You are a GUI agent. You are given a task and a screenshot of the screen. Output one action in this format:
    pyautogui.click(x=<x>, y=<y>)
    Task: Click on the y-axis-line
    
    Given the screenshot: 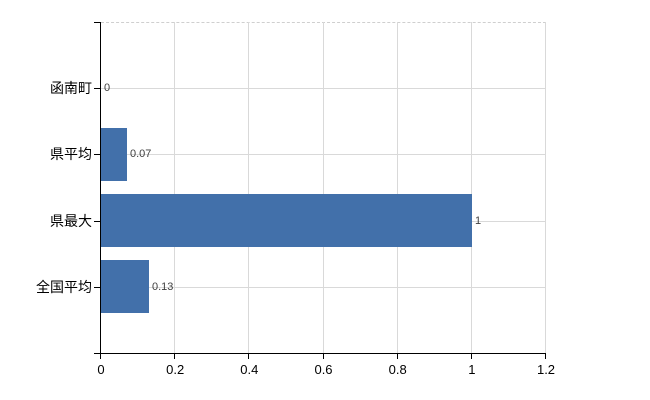 What is the action you would take?
    pyautogui.click(x=100, y=188)
    